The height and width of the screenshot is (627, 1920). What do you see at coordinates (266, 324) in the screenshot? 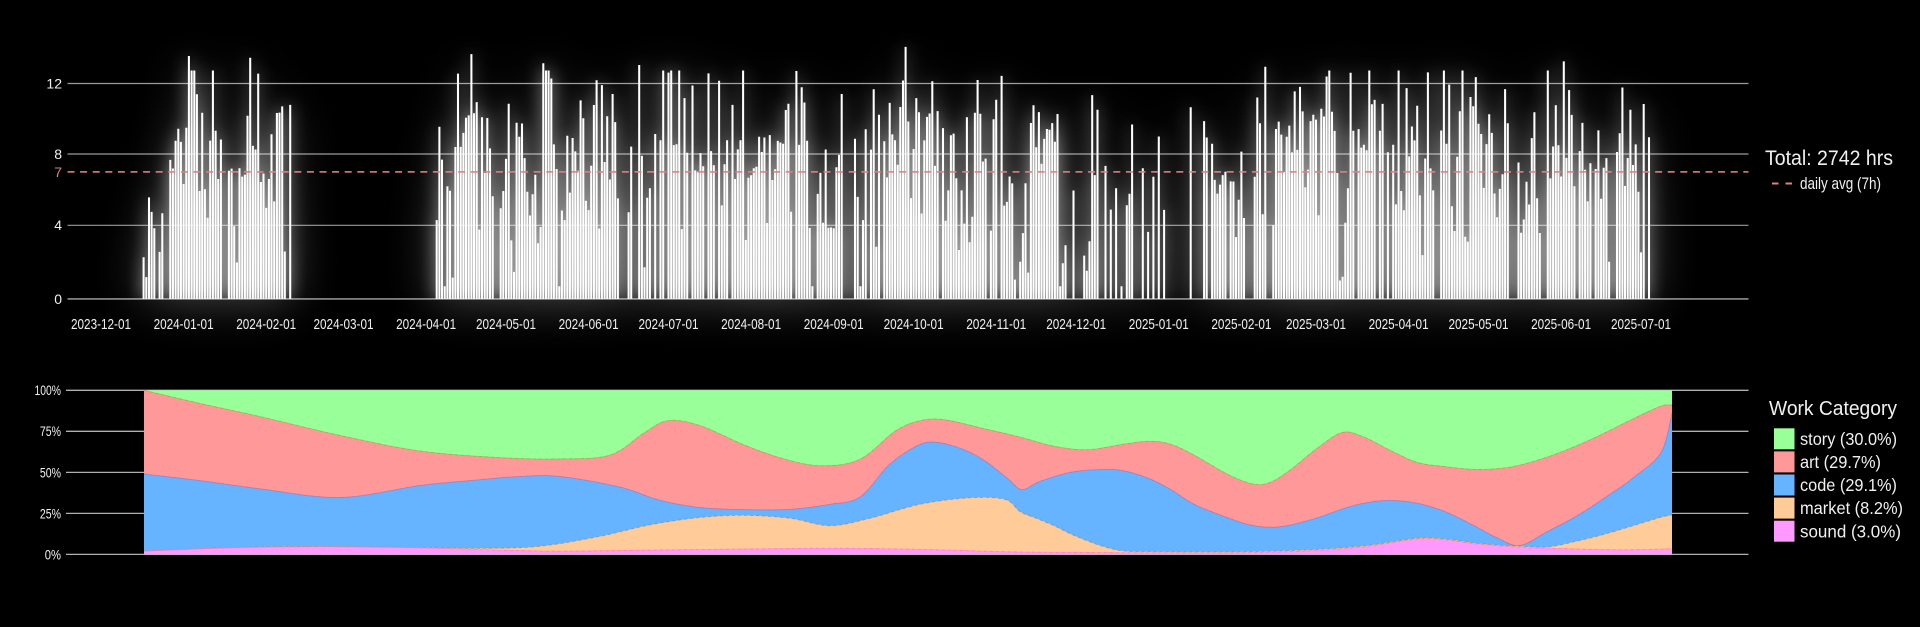
I see `svg-text: 2024-02-01` at bounding box center [266, 324].